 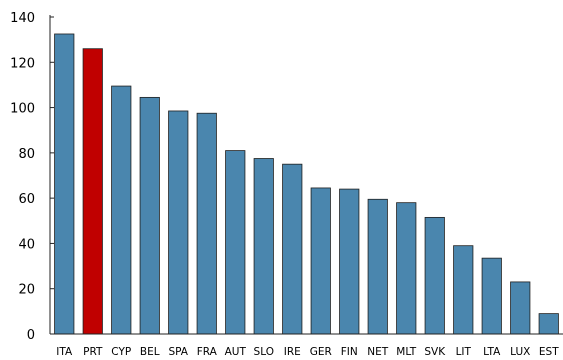 What do you see at coordinates (178, 222) in the screenshot?
I see `bar-spa` at bounding box center [178, 222].